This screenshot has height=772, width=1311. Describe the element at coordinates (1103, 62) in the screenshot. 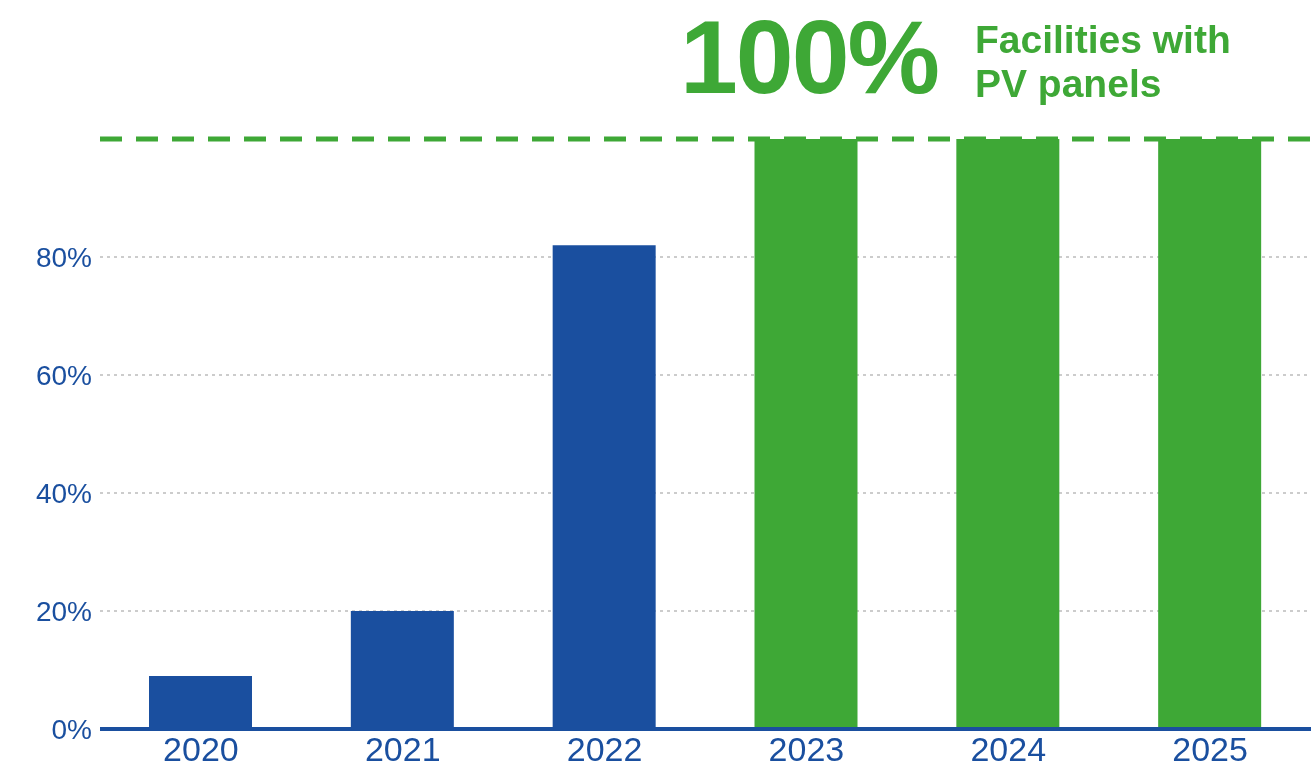

I see `text: Facilities with PV panels` at that location.